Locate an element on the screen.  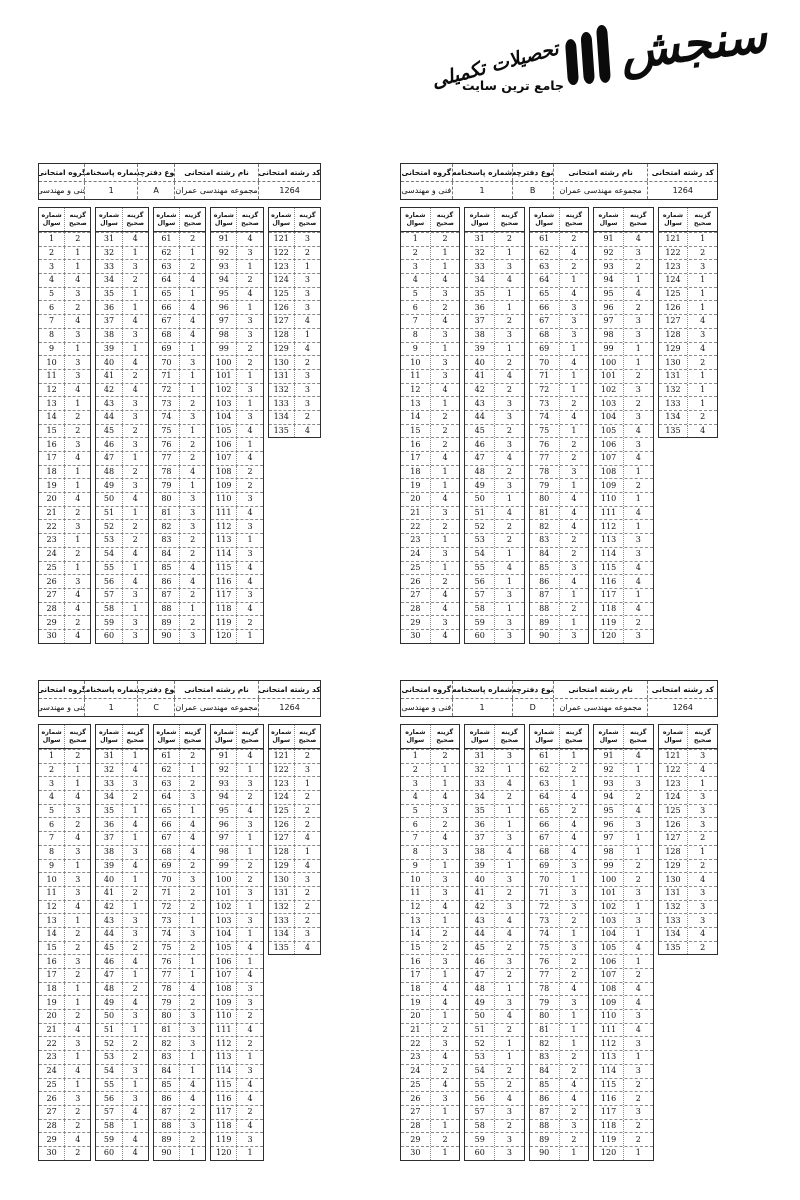
question-number-cell: 38 is located at coordinates (109, 335).